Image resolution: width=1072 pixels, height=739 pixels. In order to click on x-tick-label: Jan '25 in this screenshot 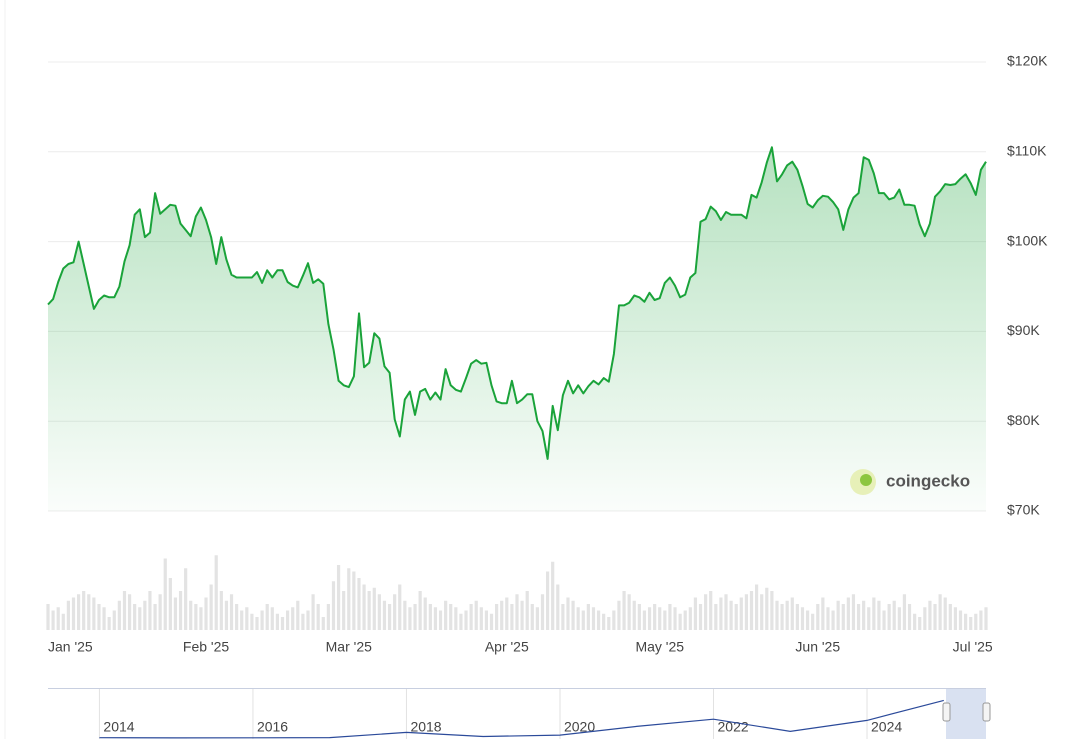, I will do `click(70, 647)`.